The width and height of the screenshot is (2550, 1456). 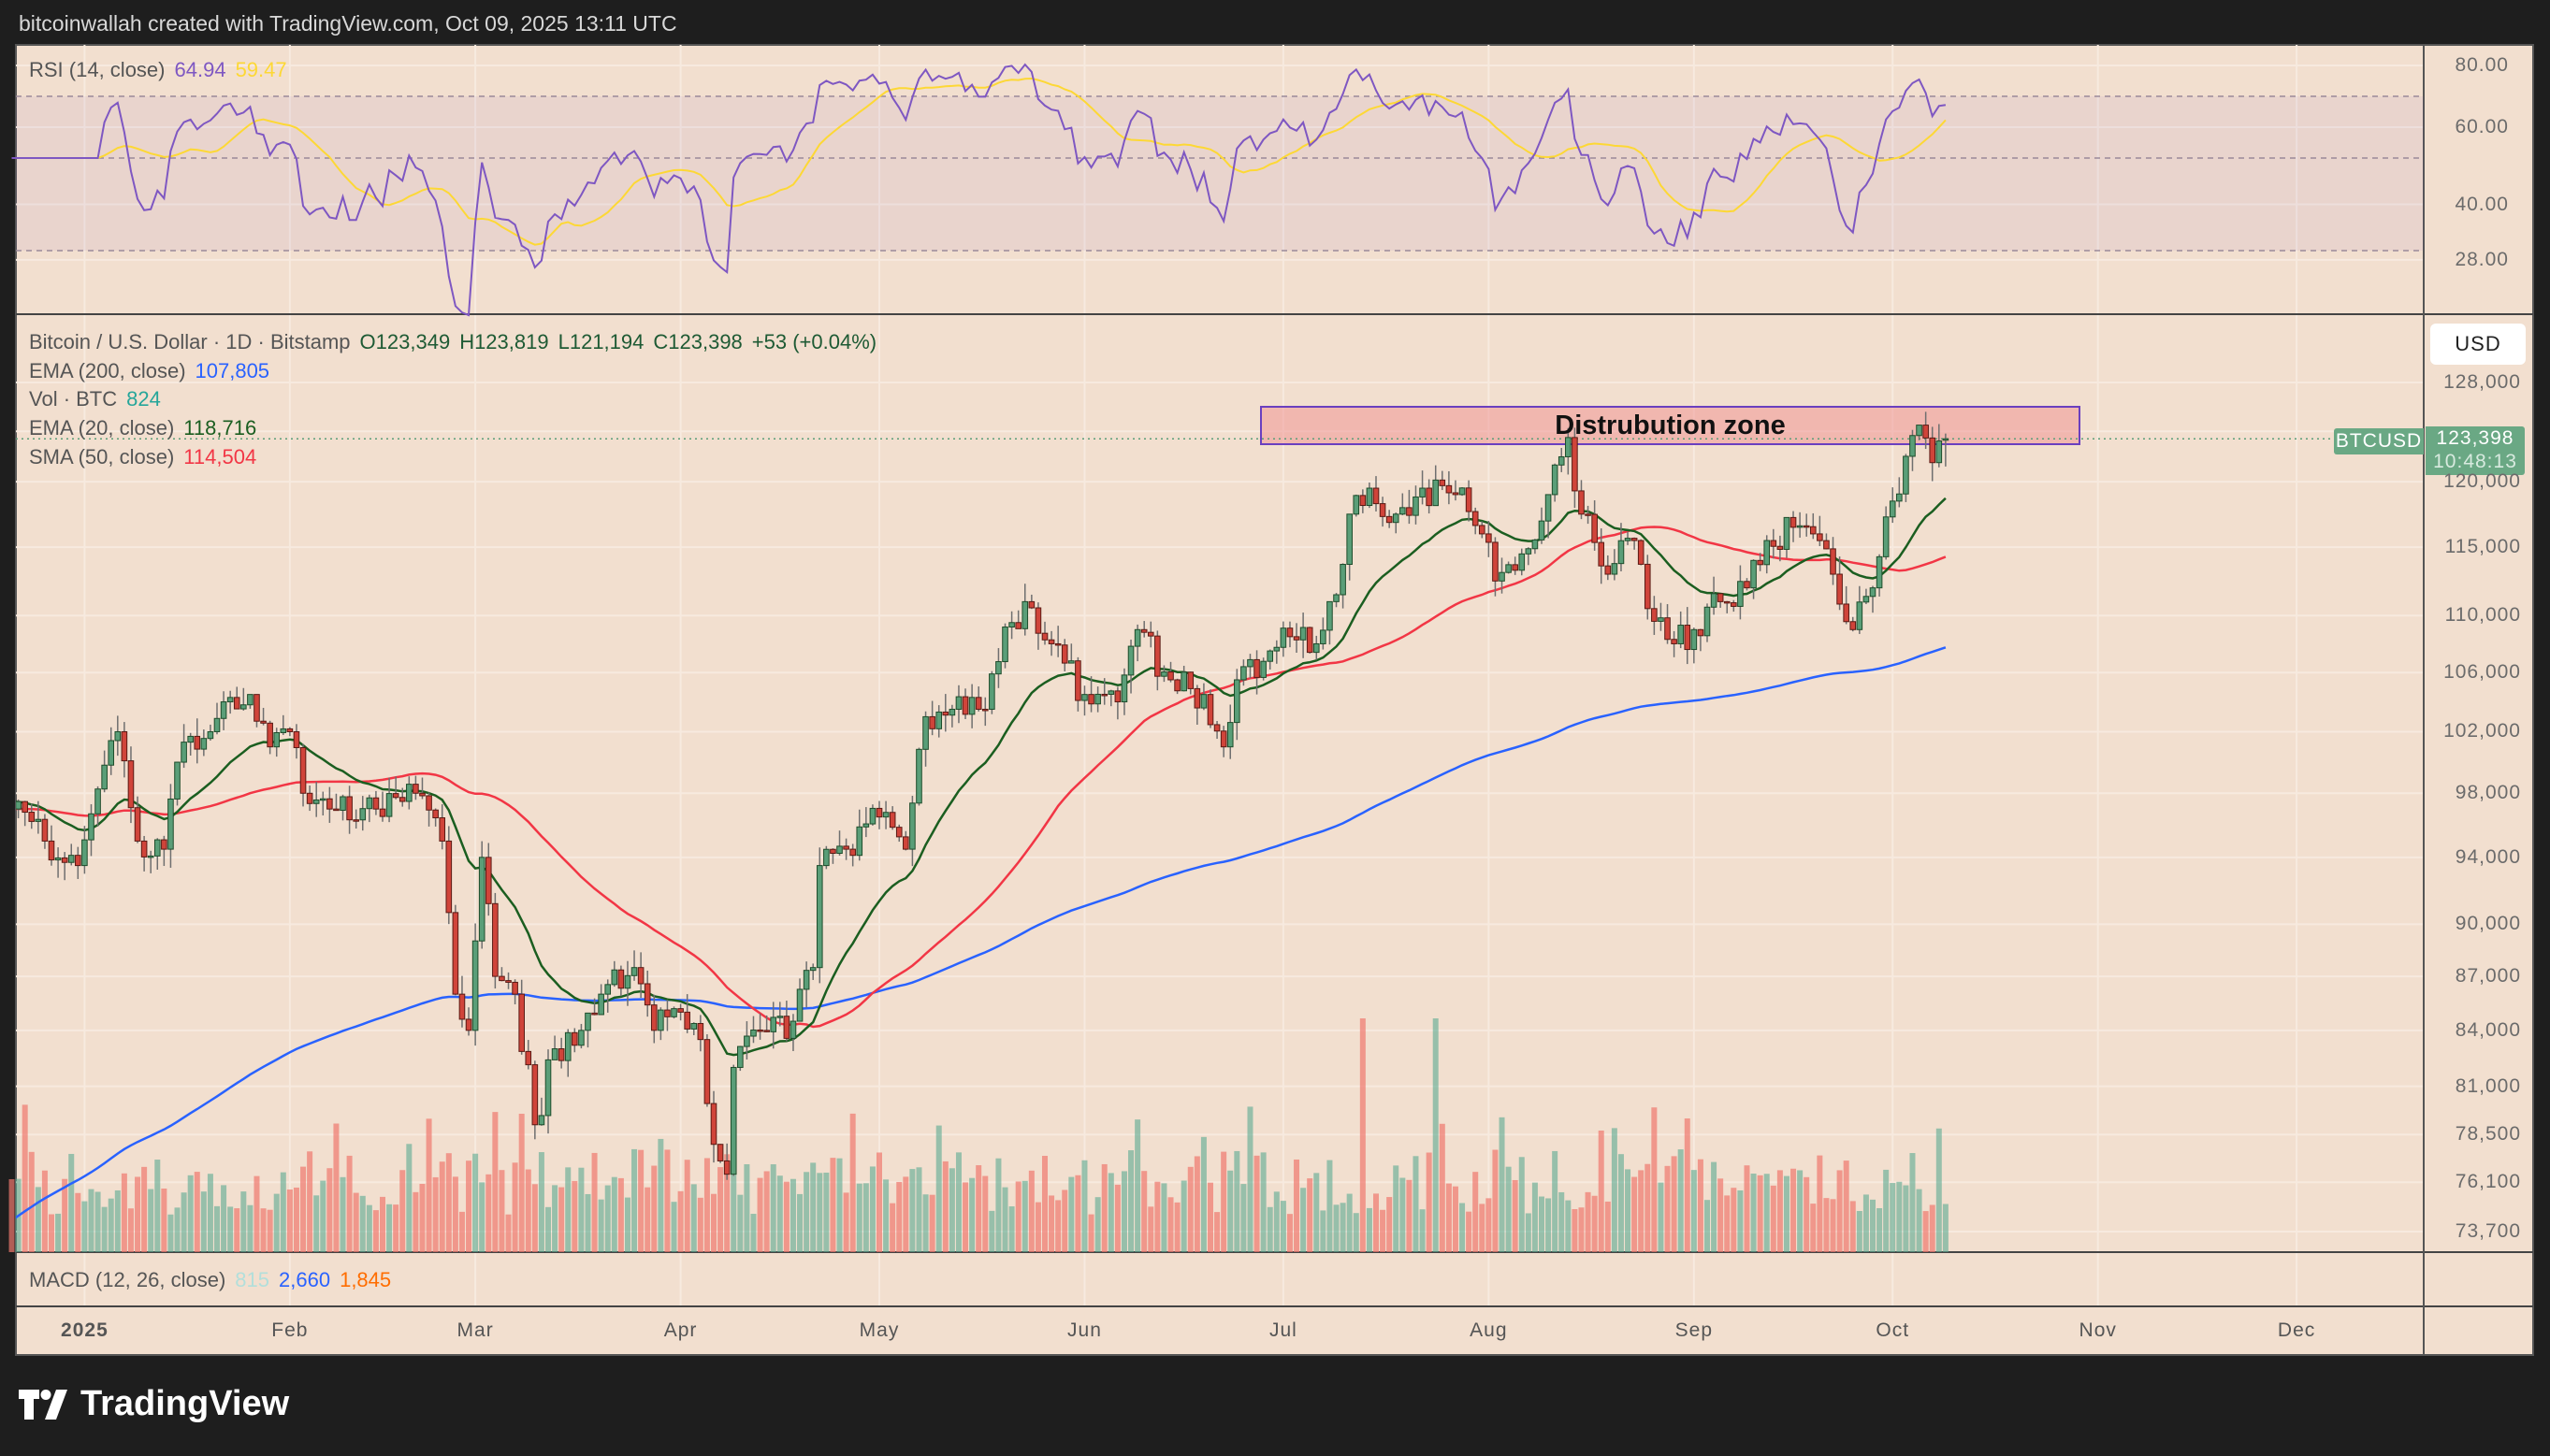 What do you see at coordinates (1489, 1330) in the screenshot?
I see `time-axis-label: Aug` at bounding box center [1489, 1330].